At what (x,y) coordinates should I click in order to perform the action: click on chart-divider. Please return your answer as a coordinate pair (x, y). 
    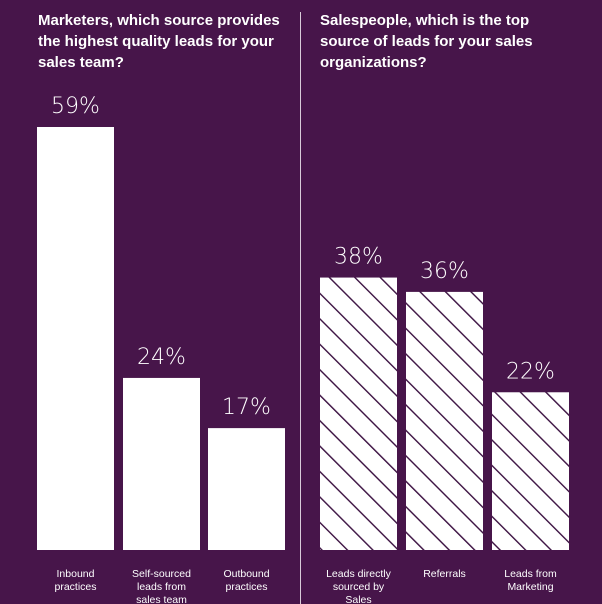
    Looking at the image, I should click on (300, 308).